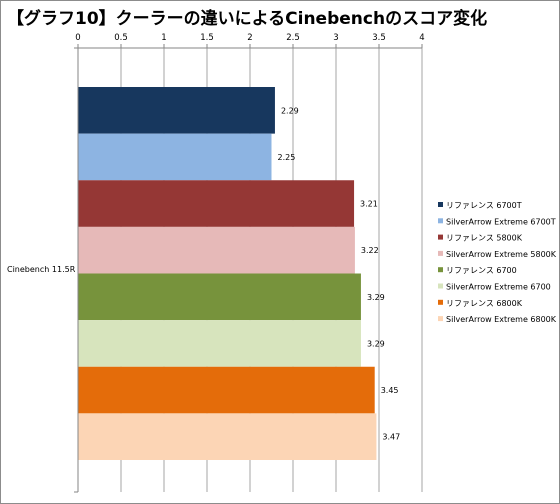 The height and width of the screenshot is (504, 560). What do you see at coordinates (498, 287) in the screenshot?
I see `legend-label: SilverArrow Extreme 6700` at bounding box center [498, 287].